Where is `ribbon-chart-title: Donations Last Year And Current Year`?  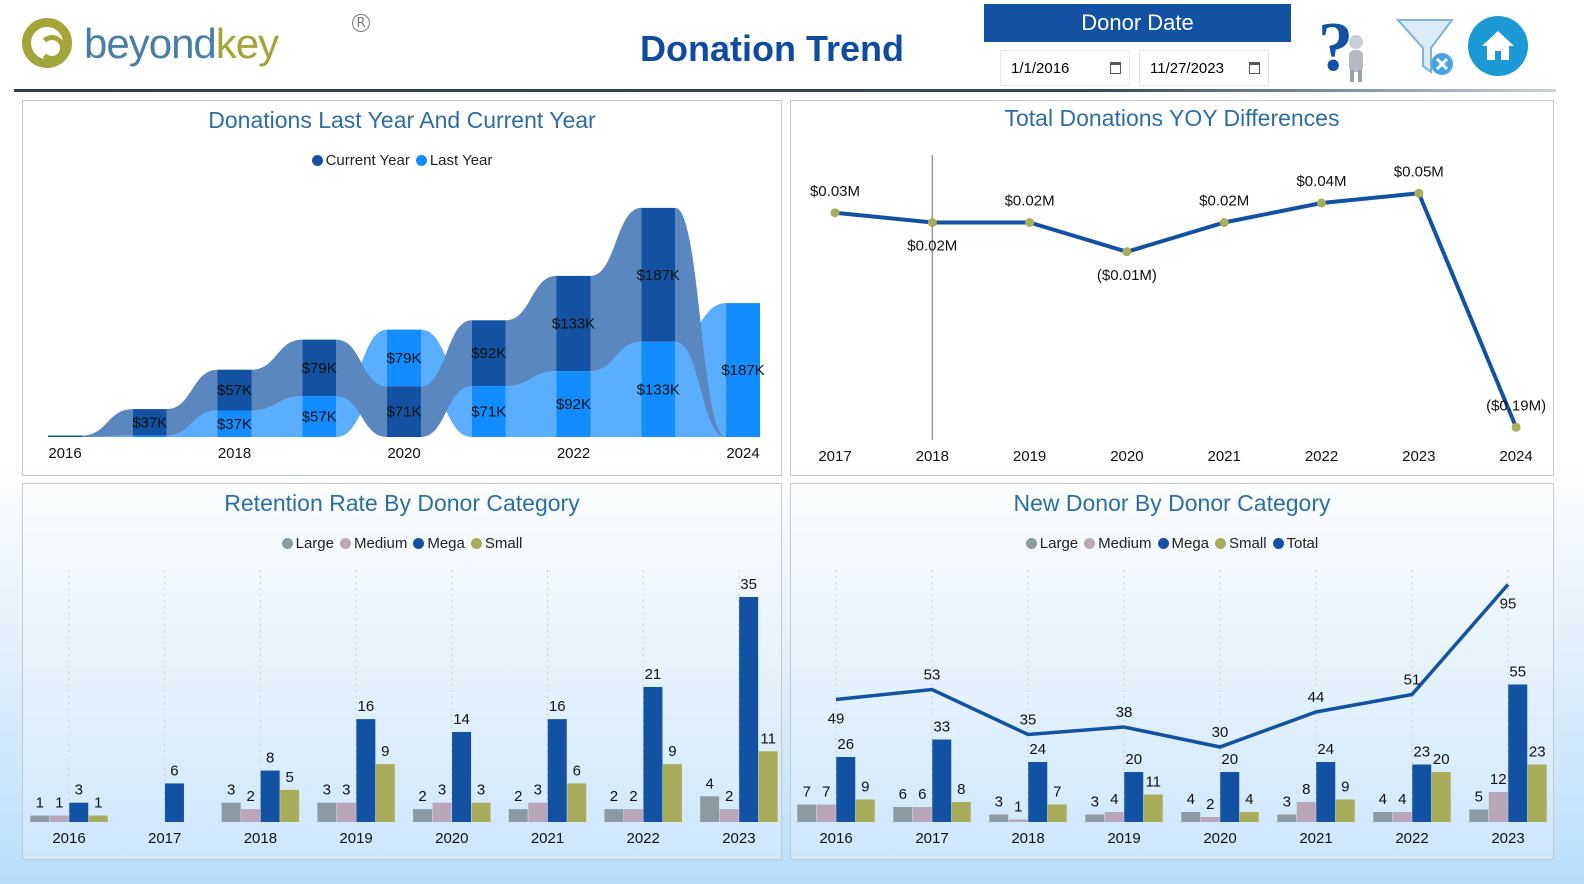
ribbon-chart-title: Donations Last Year And Current Year is located at coordinates (402, 120).